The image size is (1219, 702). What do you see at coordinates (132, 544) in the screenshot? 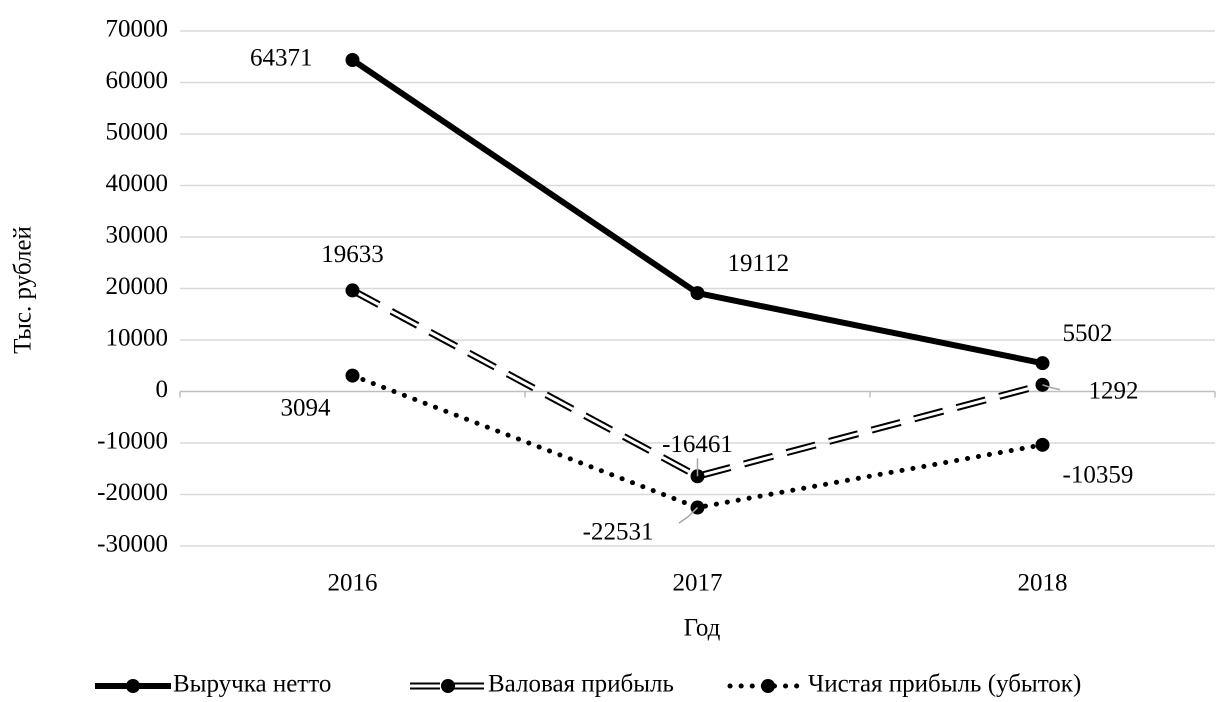
I see `y-tick-label: -30000` at bounding box center [132, 544].